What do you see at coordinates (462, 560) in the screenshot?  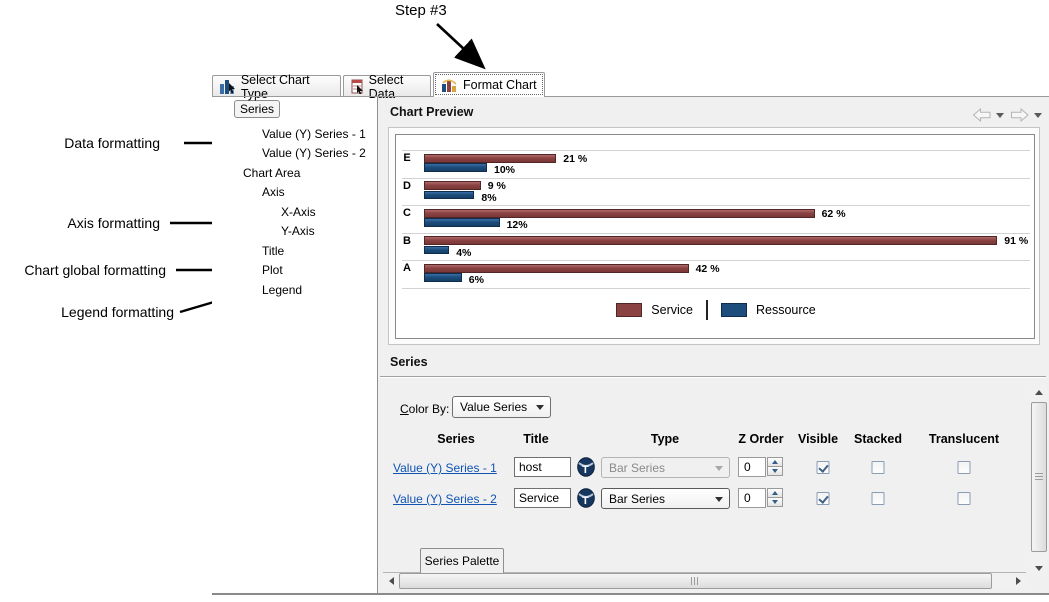 I see `series-palette-tab: Series Palette` at bounding box center [462, 560].